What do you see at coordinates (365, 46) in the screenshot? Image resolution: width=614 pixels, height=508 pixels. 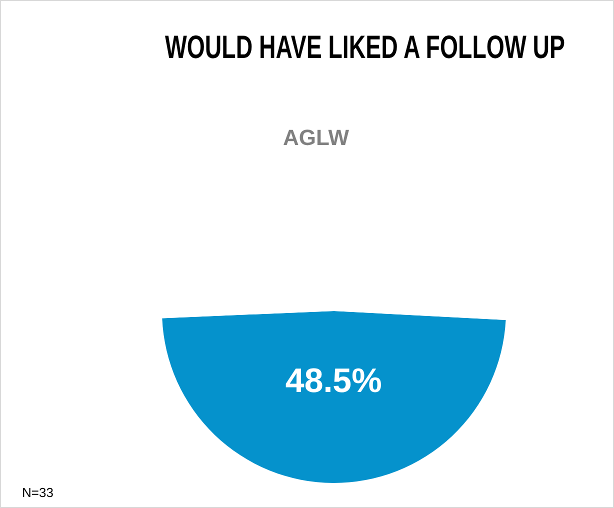 I see `chart-title: WOULD HAVE LIKED A FOLLOW UP` at bounding box center [365, 46].